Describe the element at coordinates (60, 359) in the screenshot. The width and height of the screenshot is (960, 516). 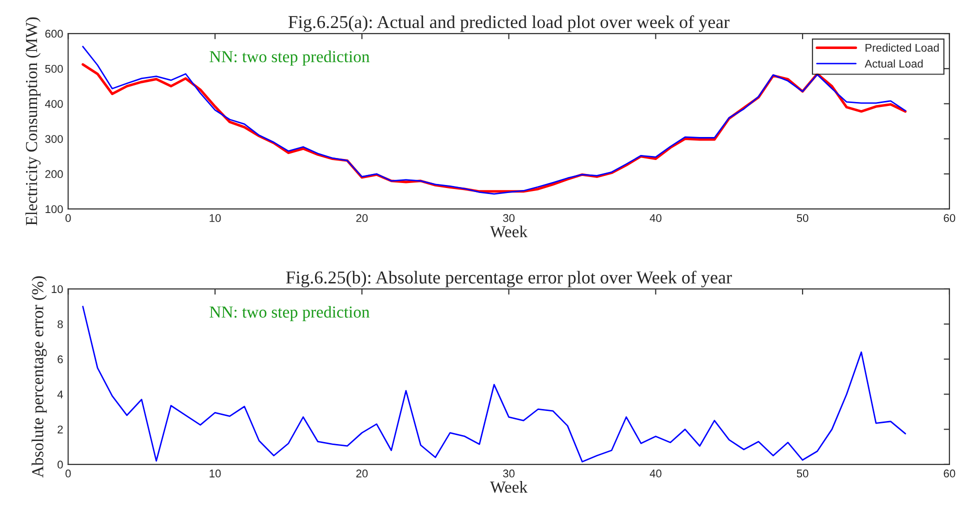
I see `y-tick-label: 6` at that location.